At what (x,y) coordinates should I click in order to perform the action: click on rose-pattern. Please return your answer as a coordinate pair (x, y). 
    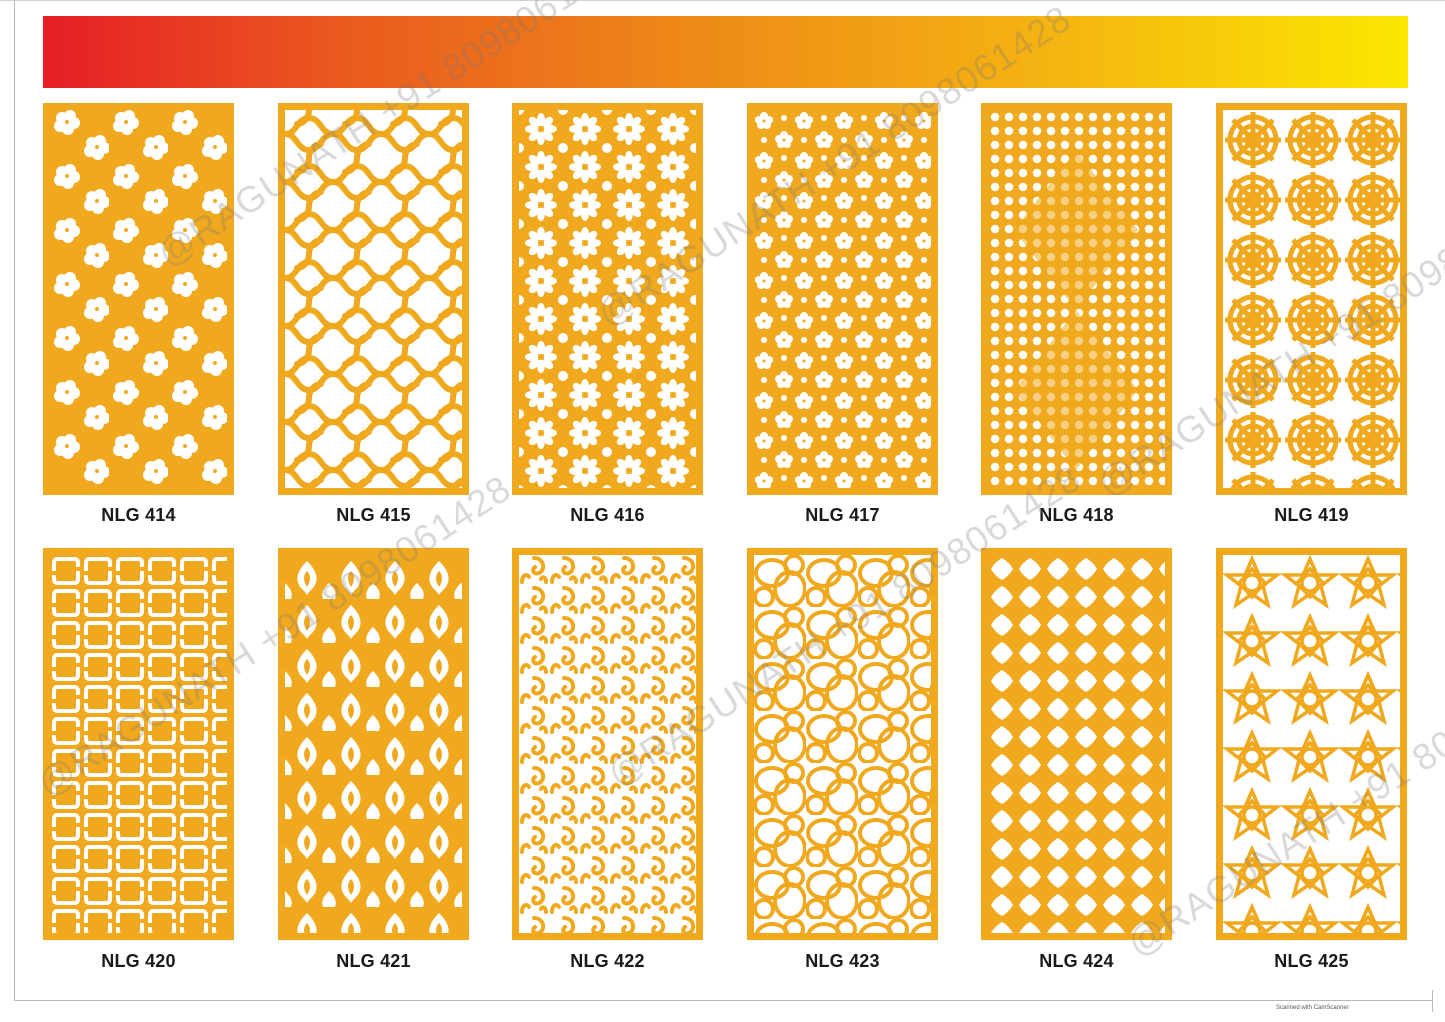
    Looking at the image, I should click on (1311, 299).